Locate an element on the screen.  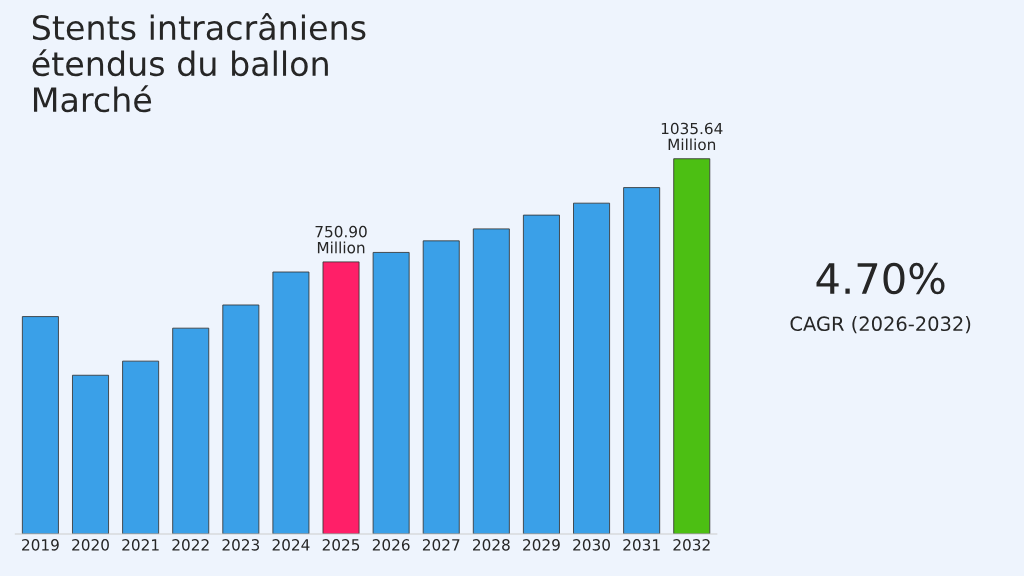
x-tick-label: 2026 is located at coordinates (391, 545).